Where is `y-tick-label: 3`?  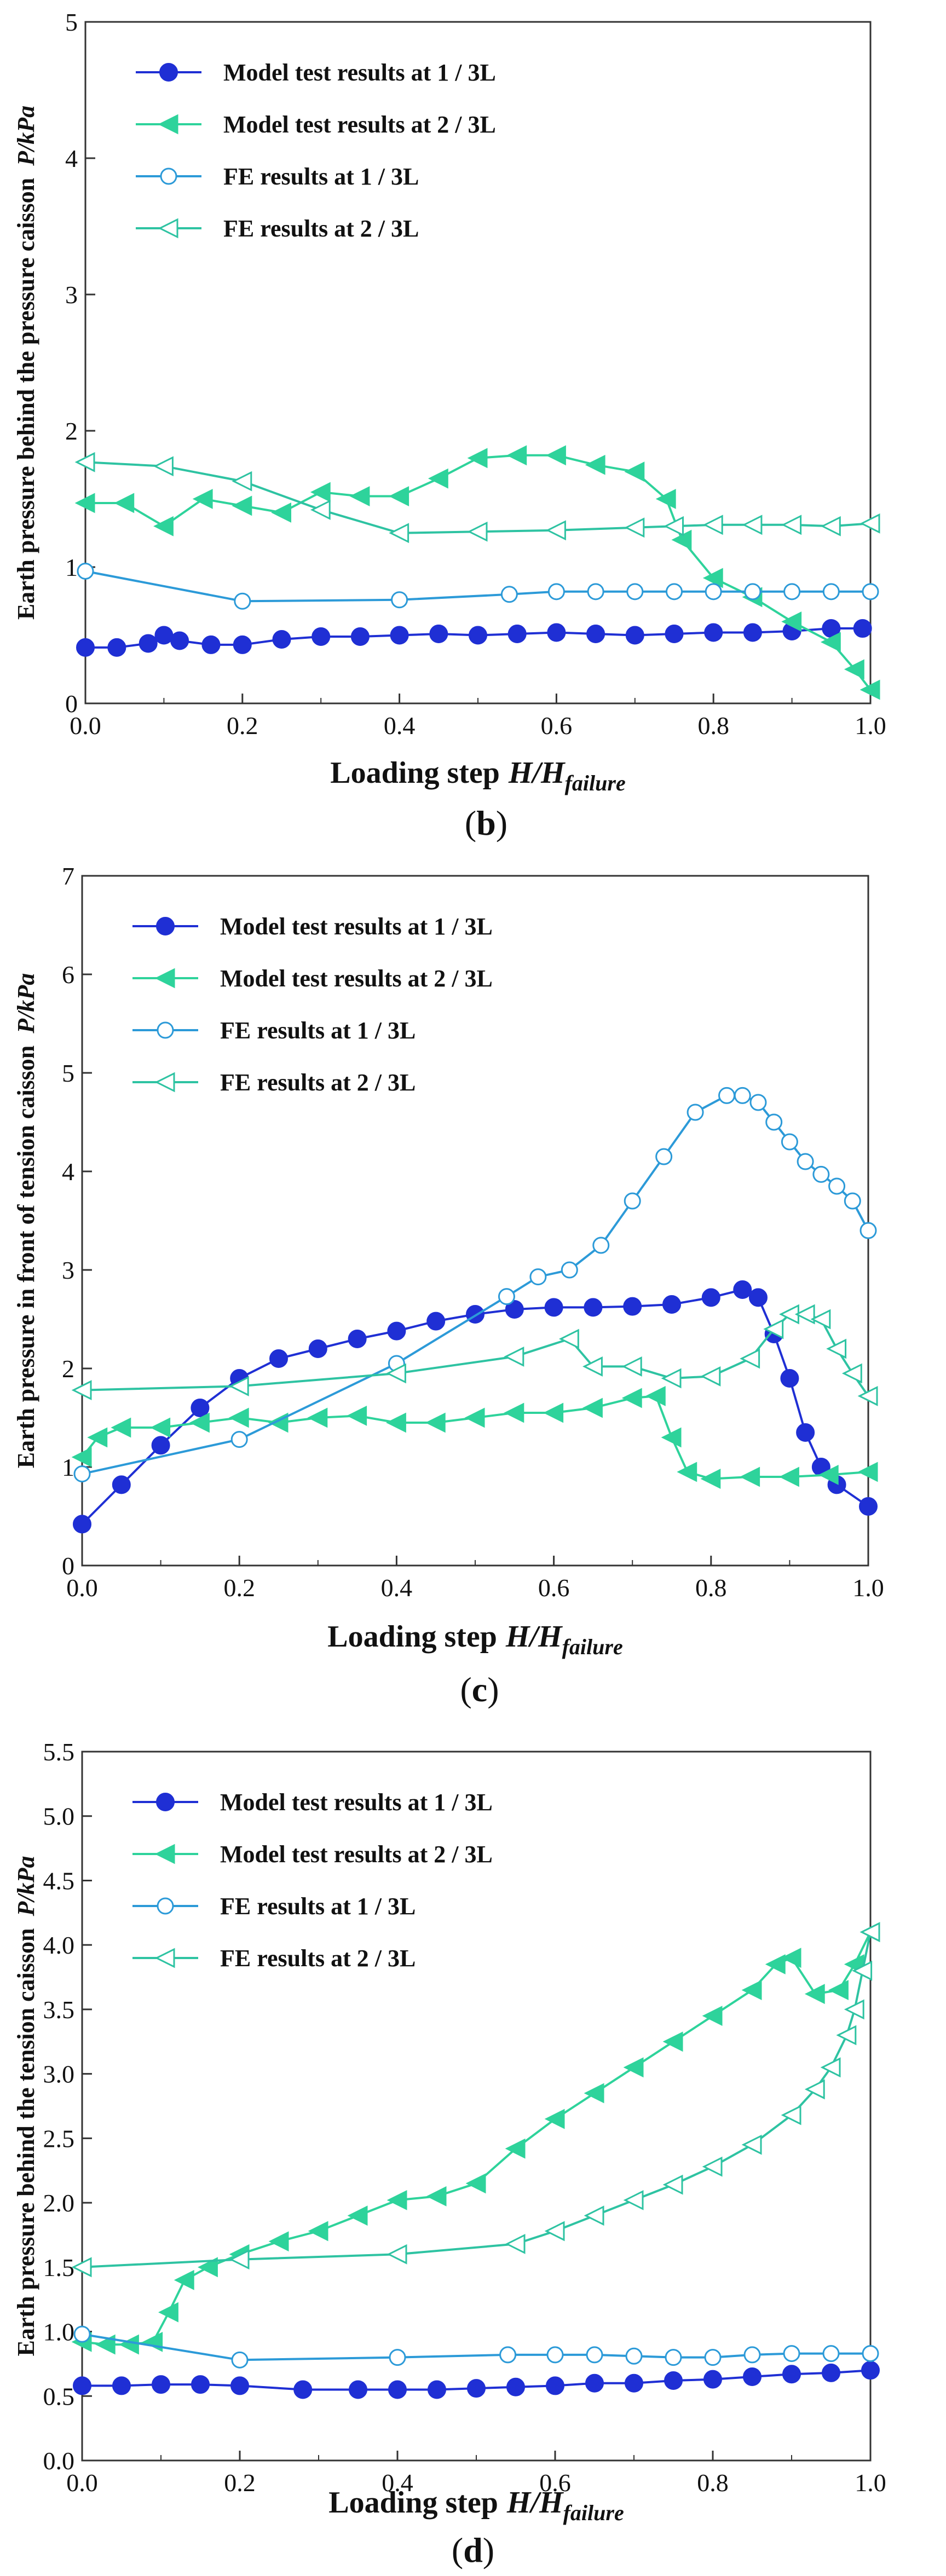 y-tick-label: 3 is located at coordinates (68, 1270).